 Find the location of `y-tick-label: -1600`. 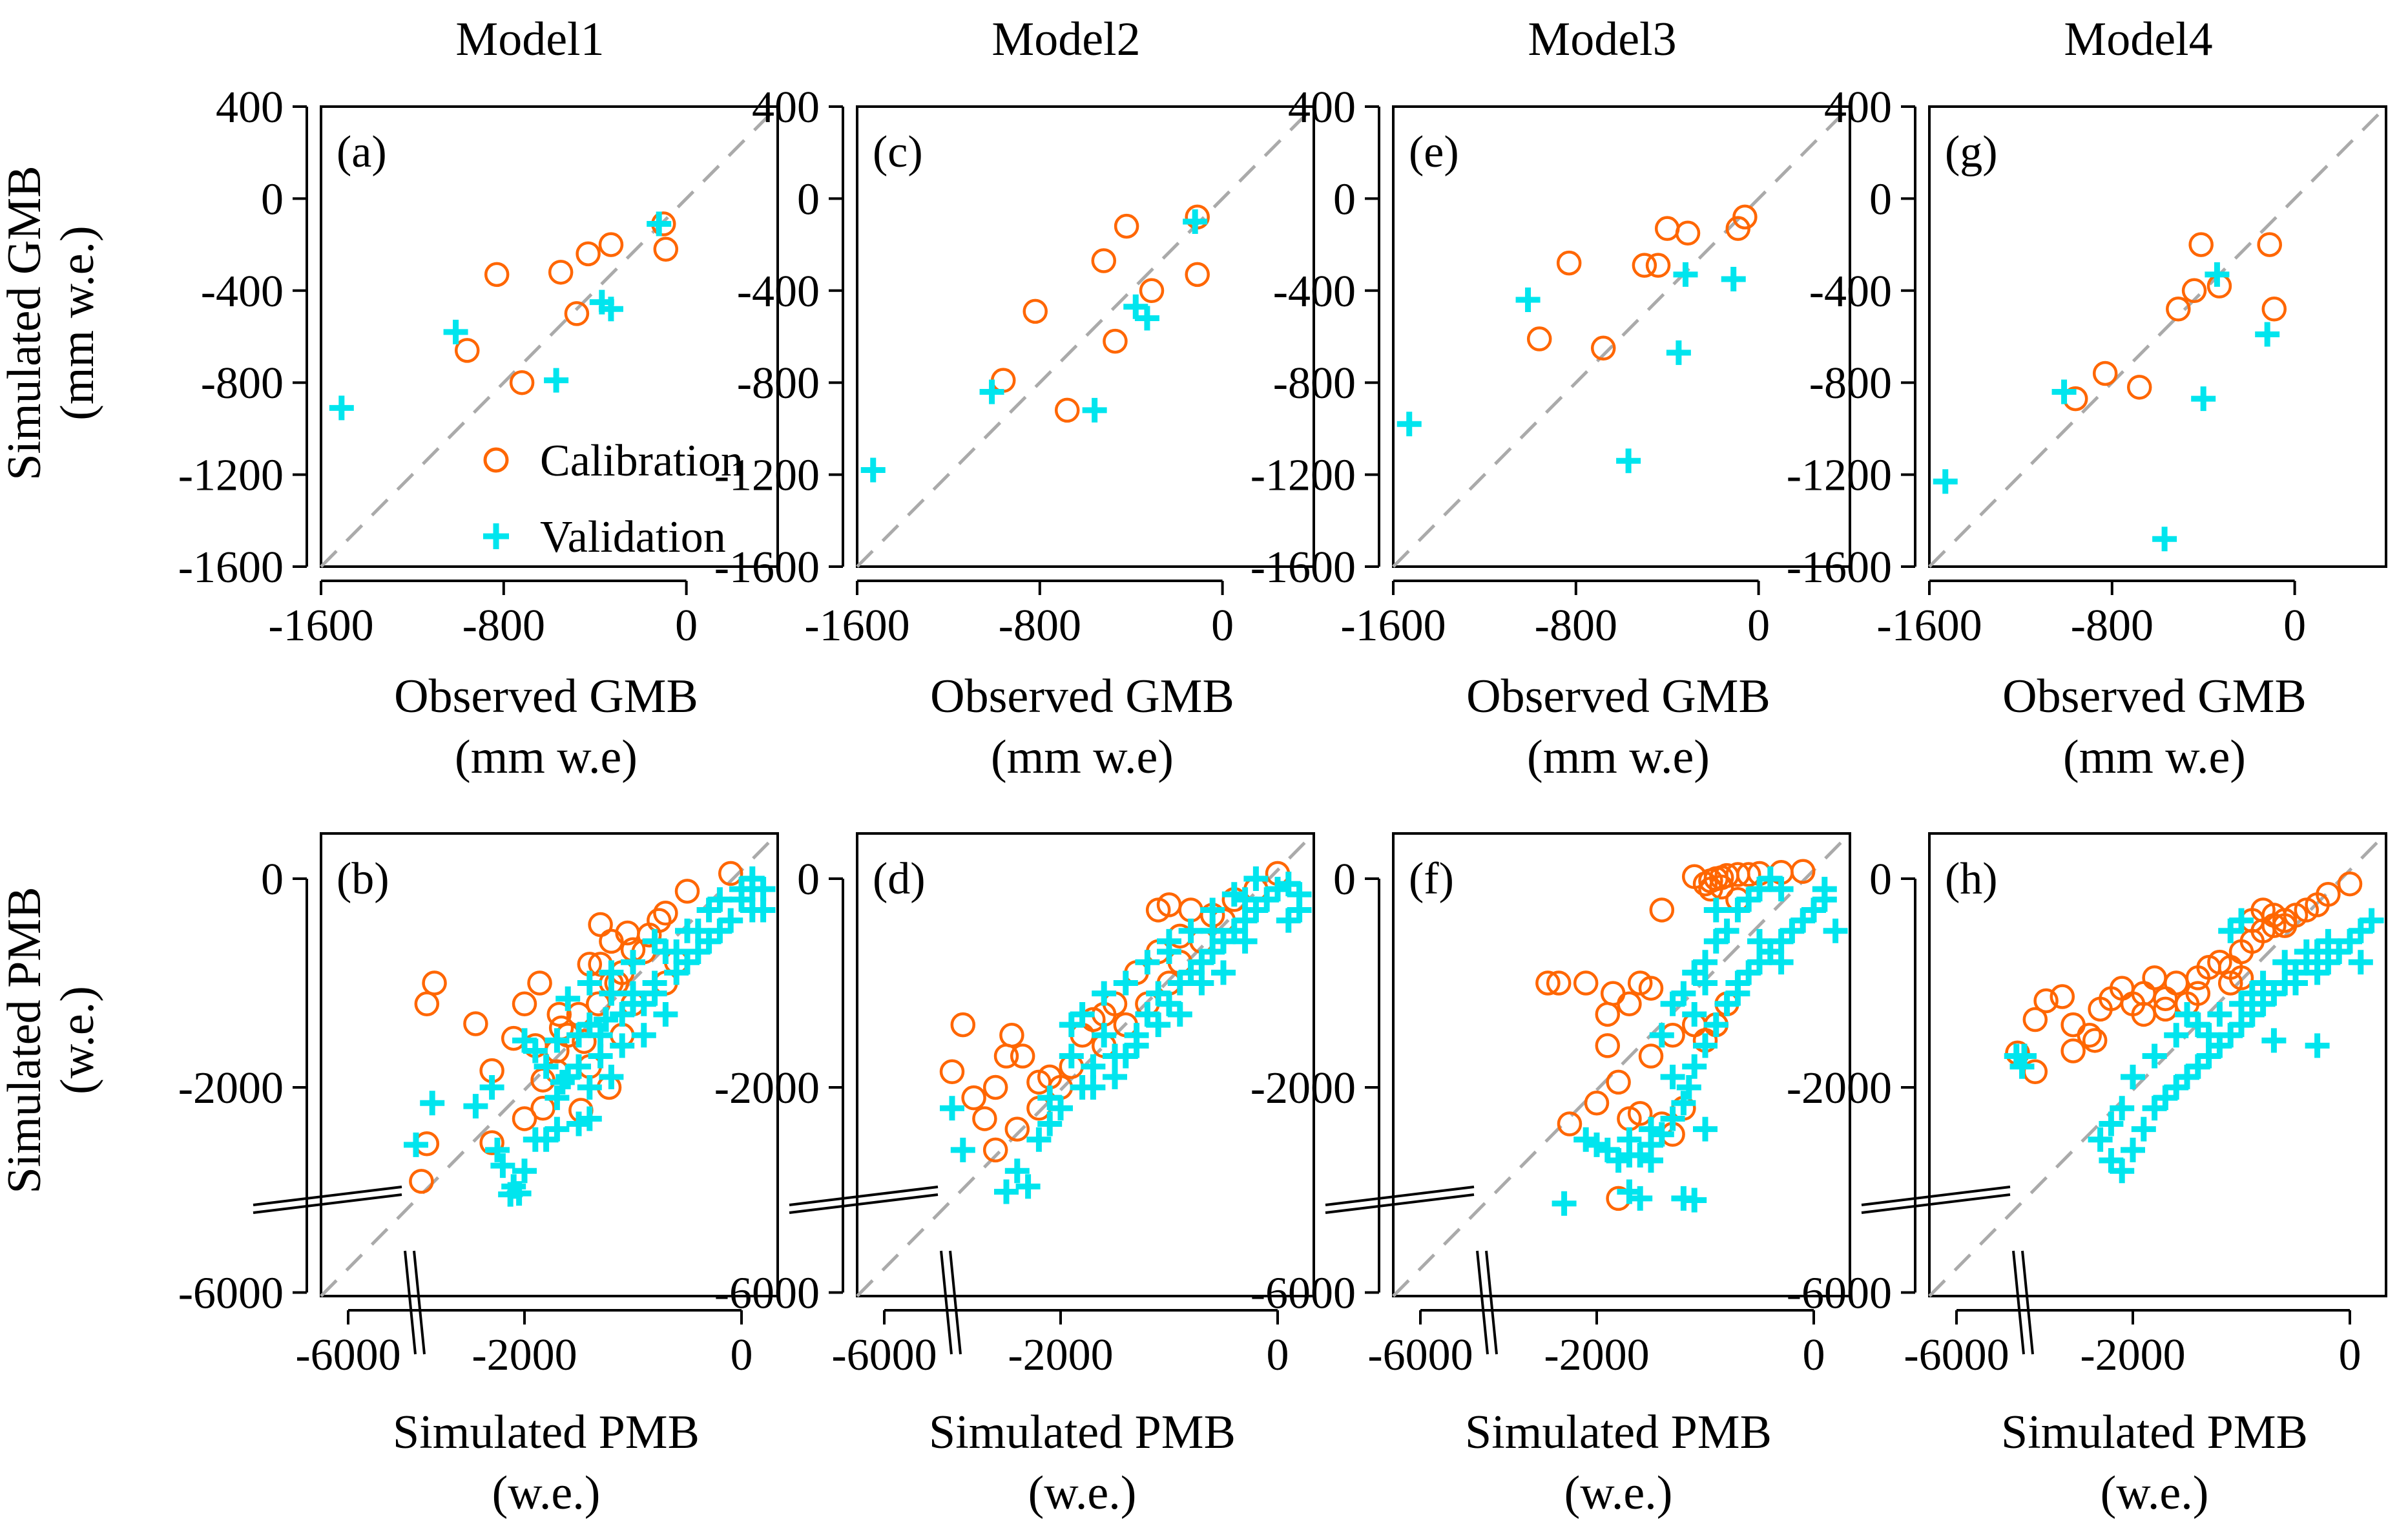

y-tick-label: -1600 is located at coordinates (1303, 567).